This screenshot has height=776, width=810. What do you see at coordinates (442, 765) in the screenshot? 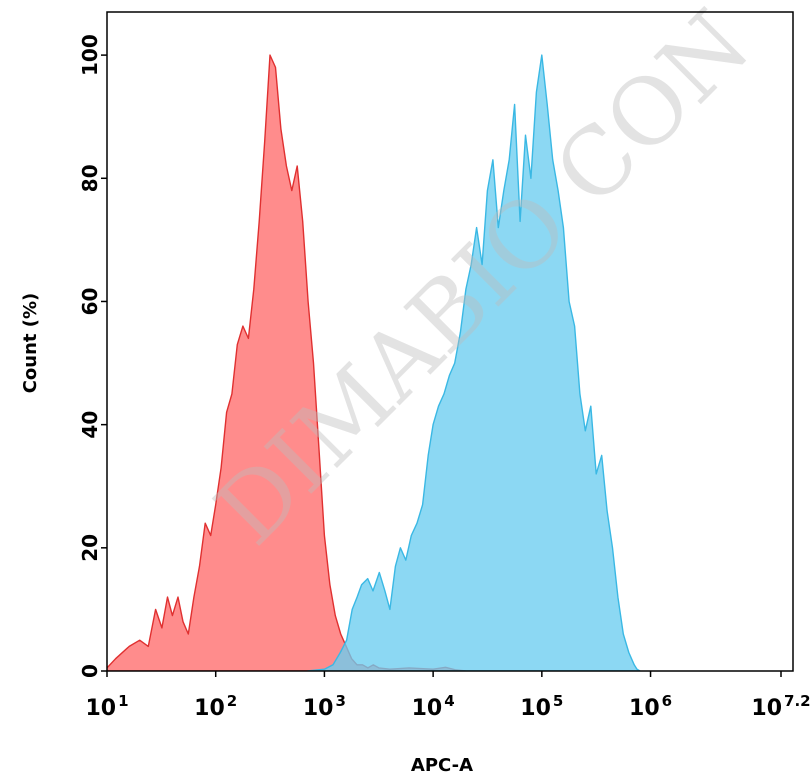
I see `x-axis-title: APC-A` at bounding box center [442, 765].